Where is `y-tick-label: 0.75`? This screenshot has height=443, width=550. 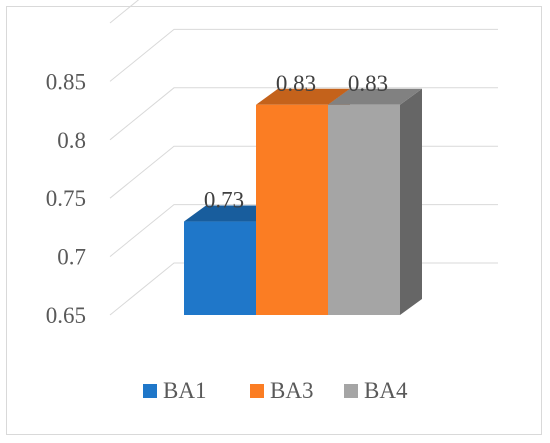 y-tick-label: 0.75 is located at coordinates (66, 198).